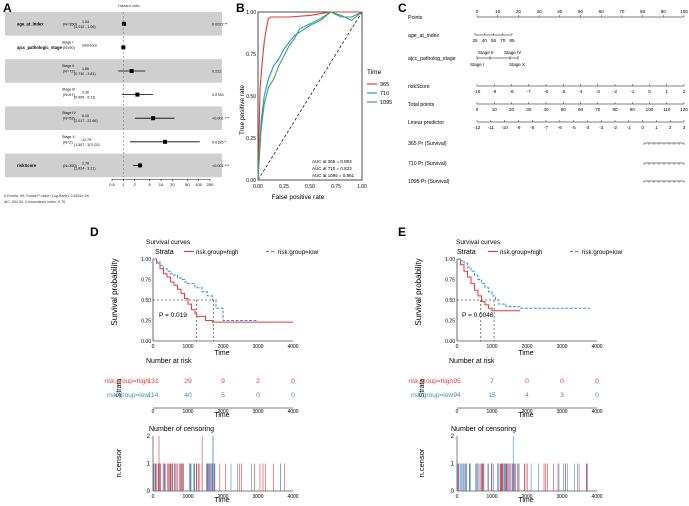 The height and width of the screenshot is (506, 689). I want to click on strata-legend-title-d: Strata, so click(164, 252).